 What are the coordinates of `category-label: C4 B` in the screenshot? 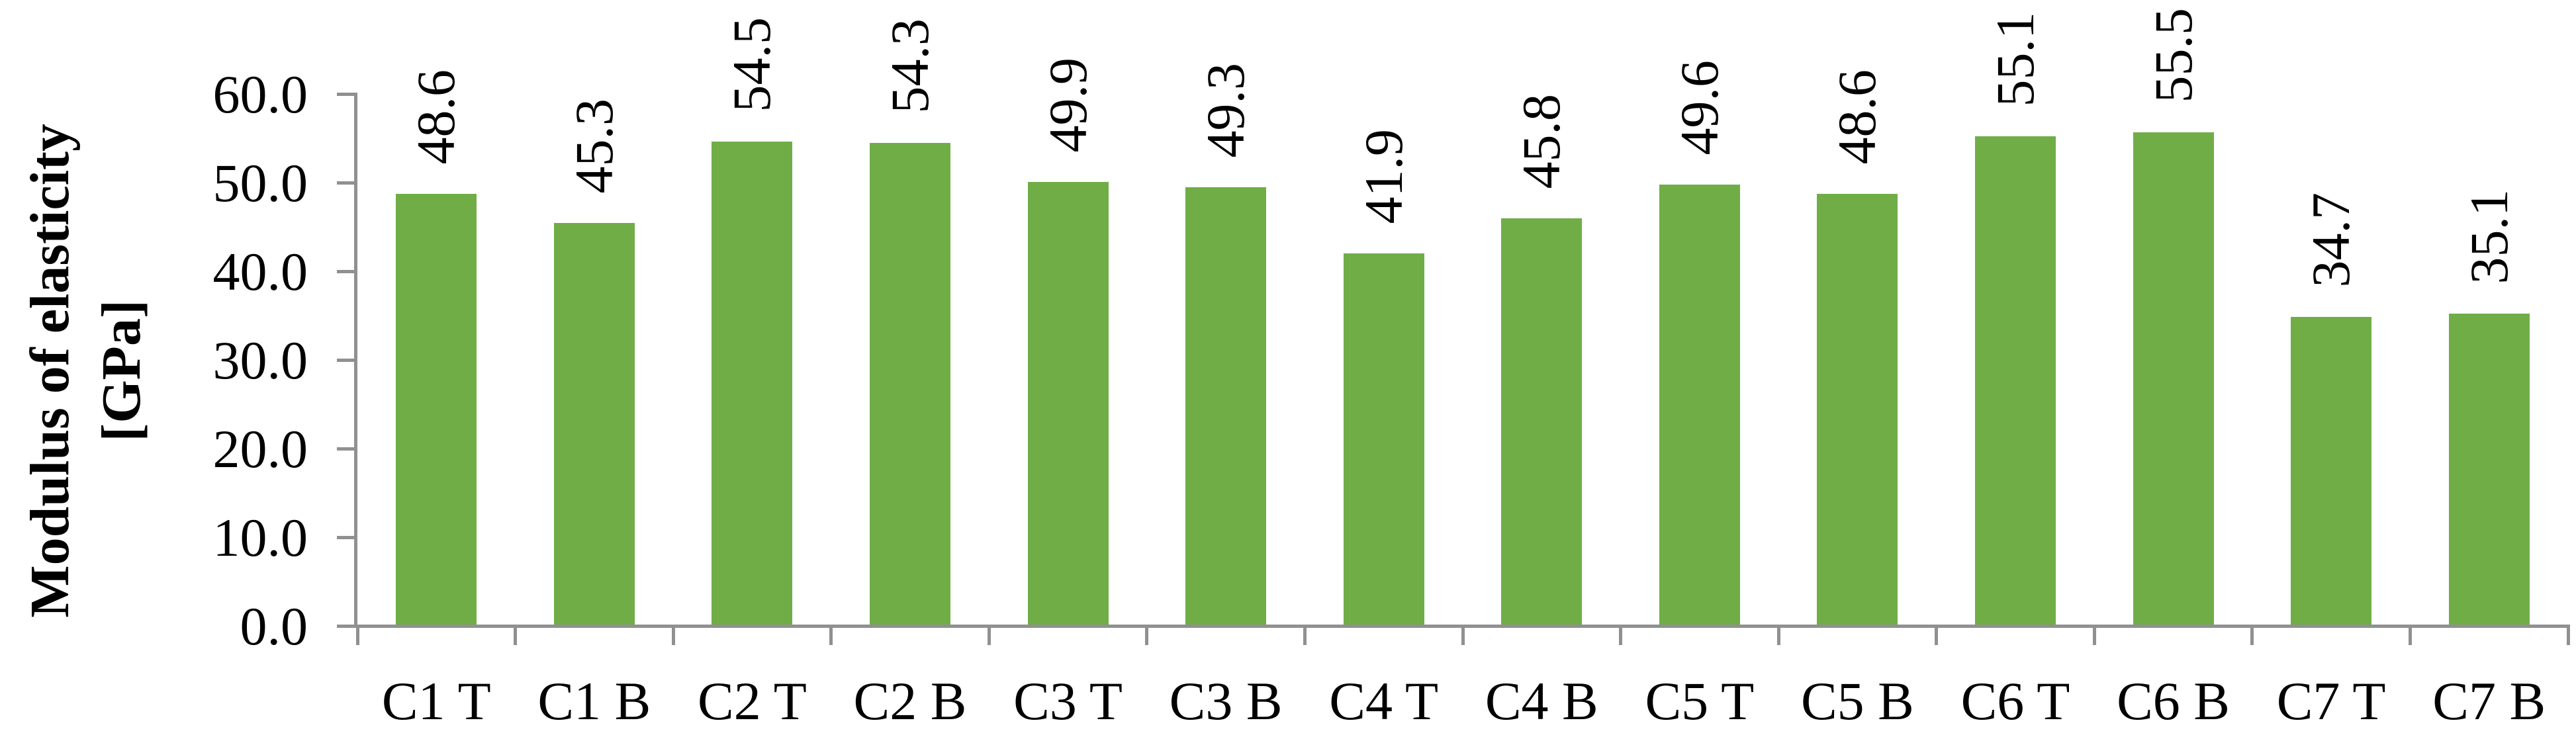 It's located at (1542, 701).